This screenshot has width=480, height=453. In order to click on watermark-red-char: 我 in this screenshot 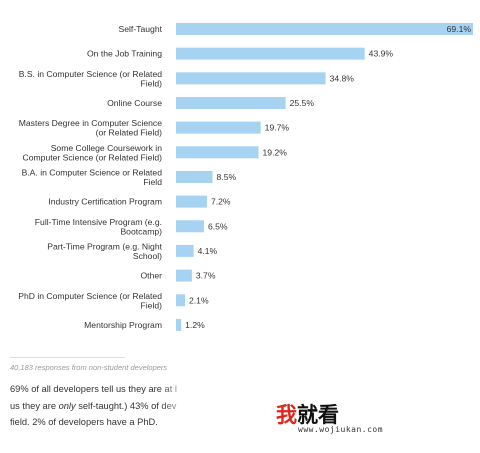, I will do `click(286, 415)`.